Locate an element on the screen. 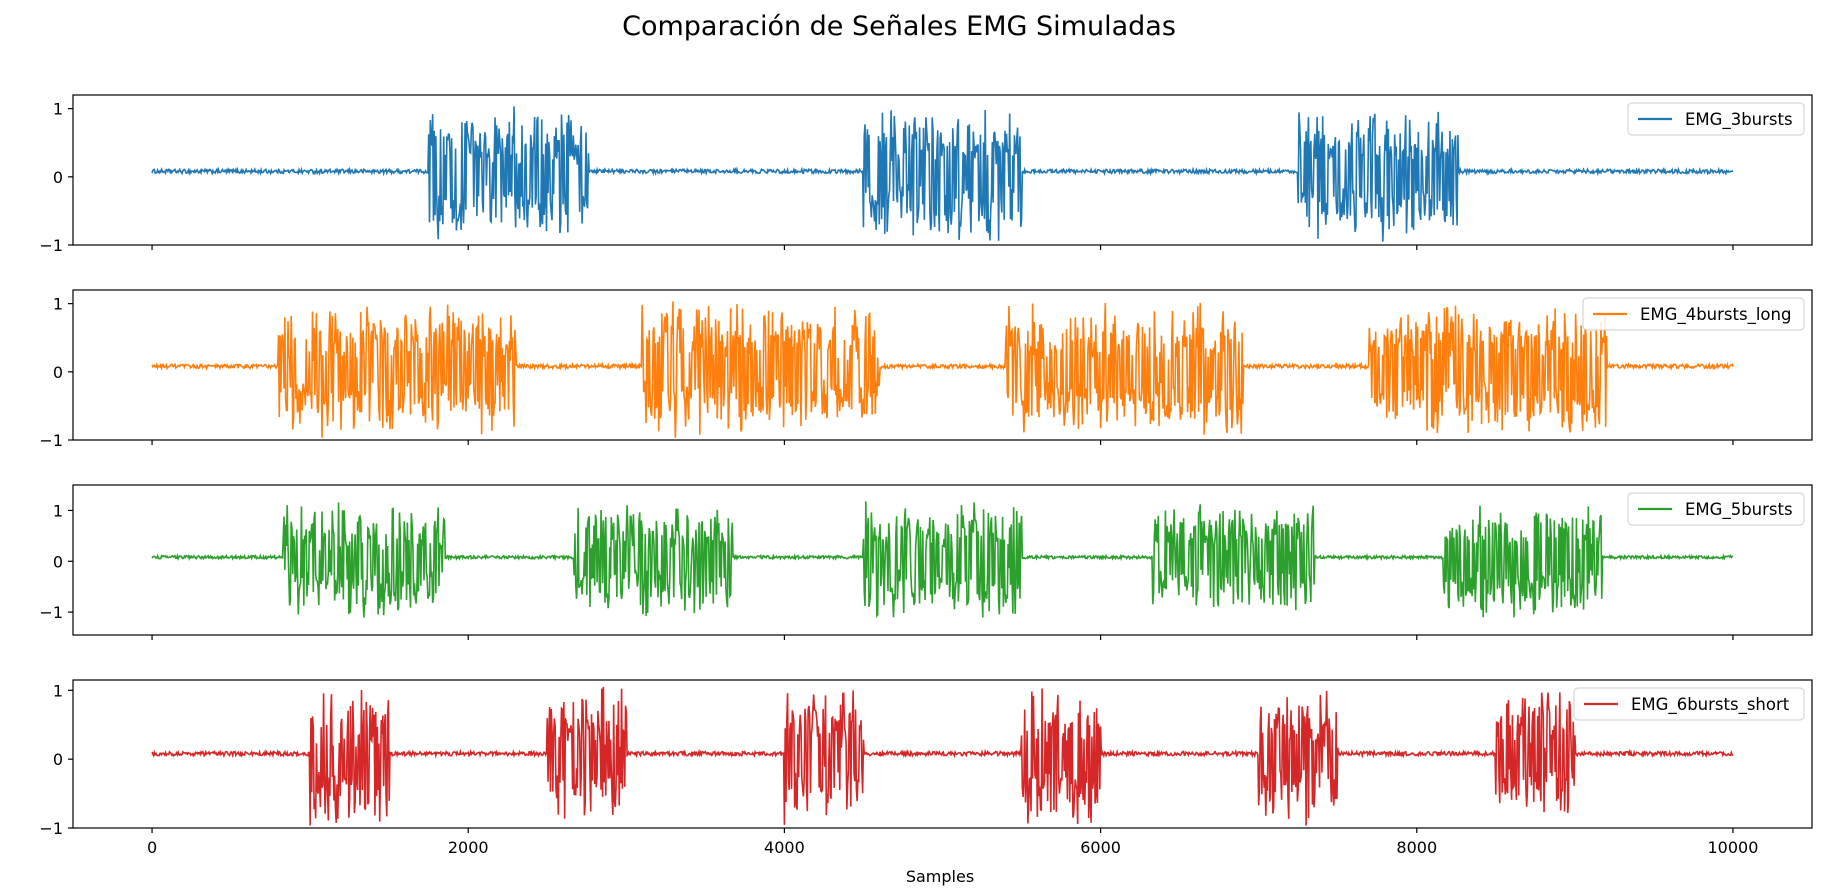 The image size is (1835, 891). x-tick-label: 6000 is located at coordinates (1100, 847).